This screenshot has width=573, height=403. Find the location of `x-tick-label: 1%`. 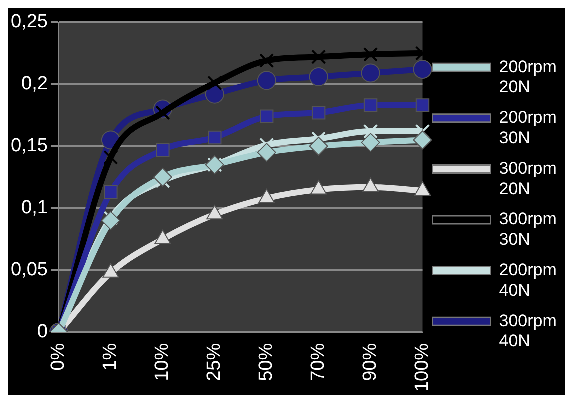

x-tick-label: 1% is located at coordinates (111, 357).